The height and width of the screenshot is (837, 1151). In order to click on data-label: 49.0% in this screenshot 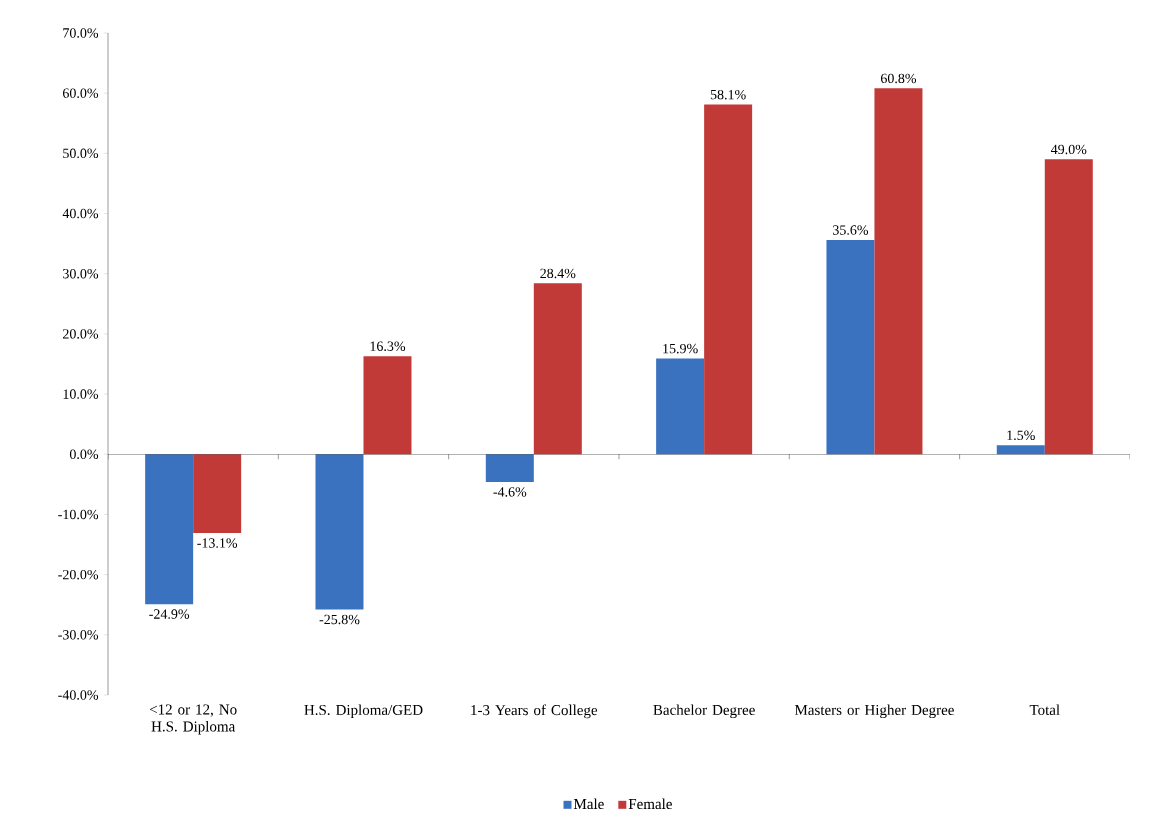, I will do `click(1068, 149)`.